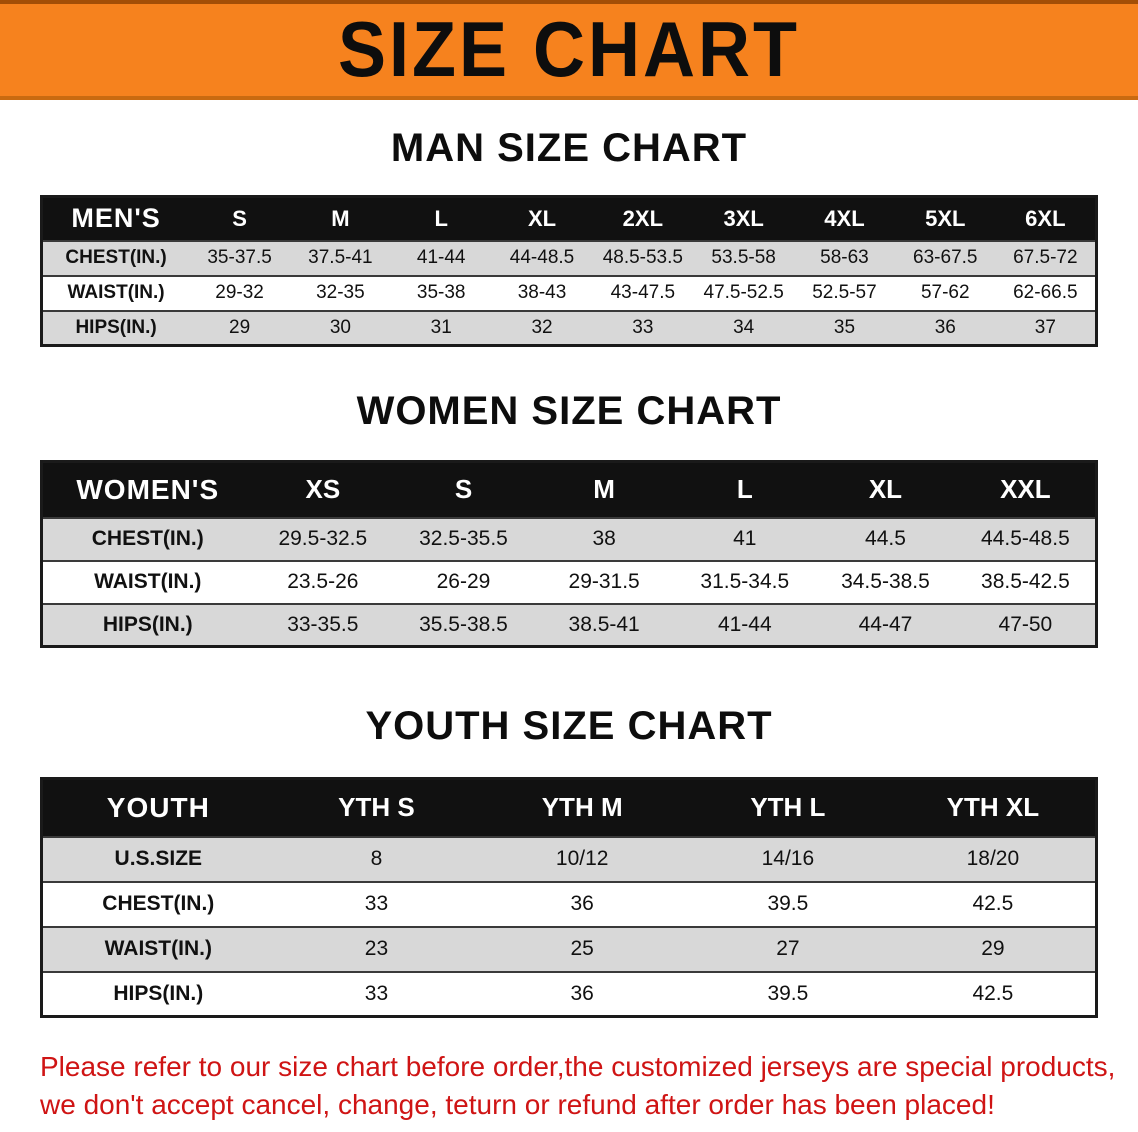 This screenshot has width=1138, height=1132. What do you see at coordinates (885, 624) in the screenshot?
I see `value-cell: 44-47` at bounding box center [885, 624].